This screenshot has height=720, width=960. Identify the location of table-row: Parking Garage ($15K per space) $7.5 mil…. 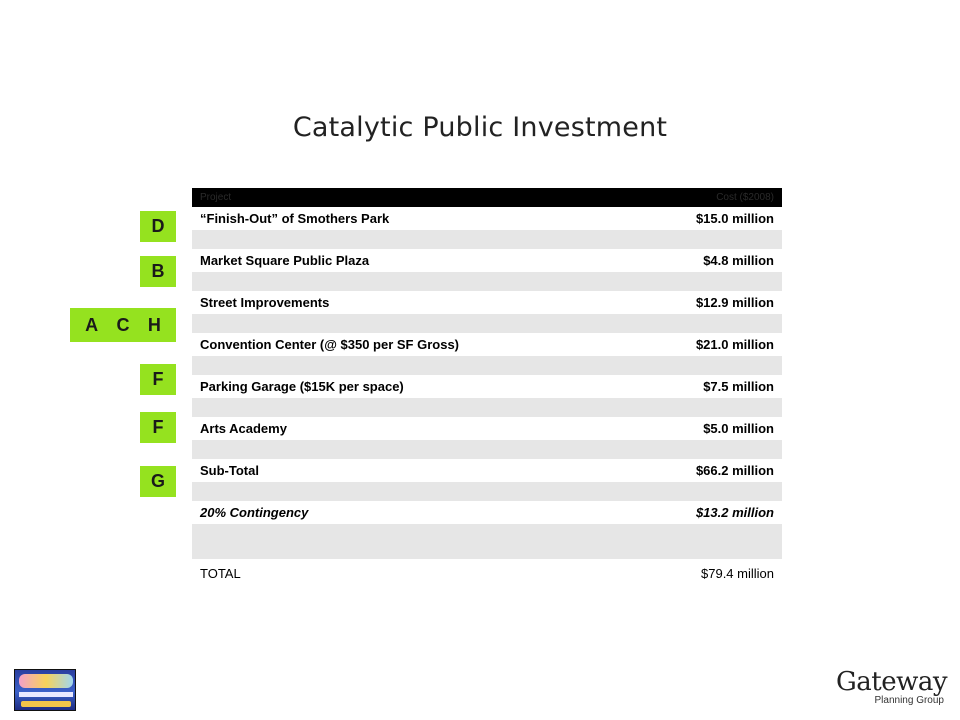
(487, 386).